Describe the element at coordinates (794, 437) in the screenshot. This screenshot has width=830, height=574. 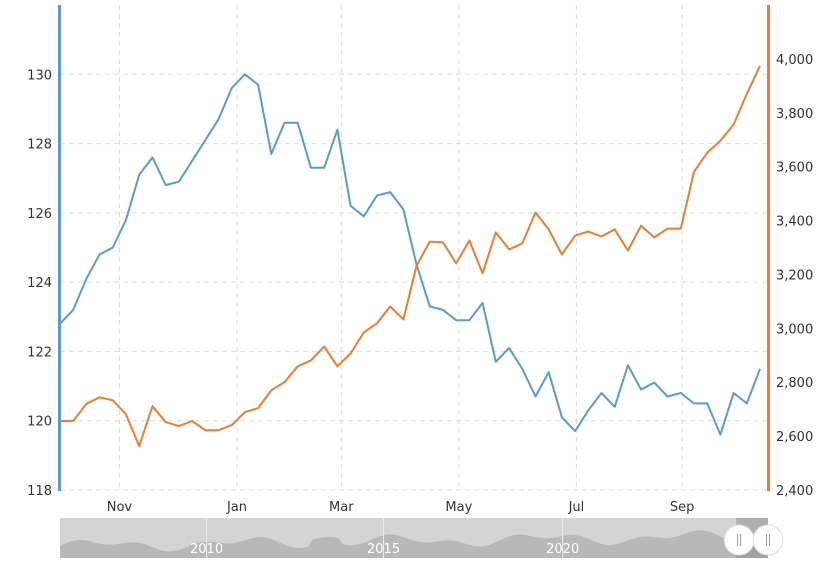
I see `right-tick-label: 2,600` at that location.